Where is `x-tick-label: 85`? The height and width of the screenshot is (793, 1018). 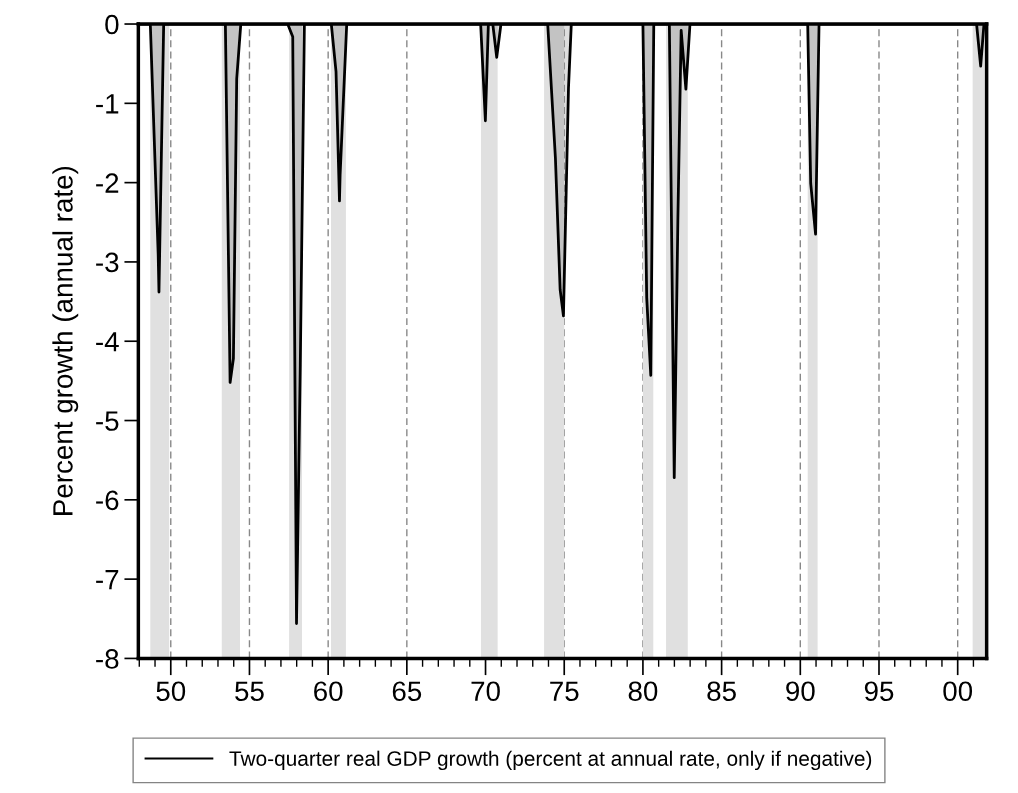
x-tick-label: 85 is located at coordinates (721, 691).